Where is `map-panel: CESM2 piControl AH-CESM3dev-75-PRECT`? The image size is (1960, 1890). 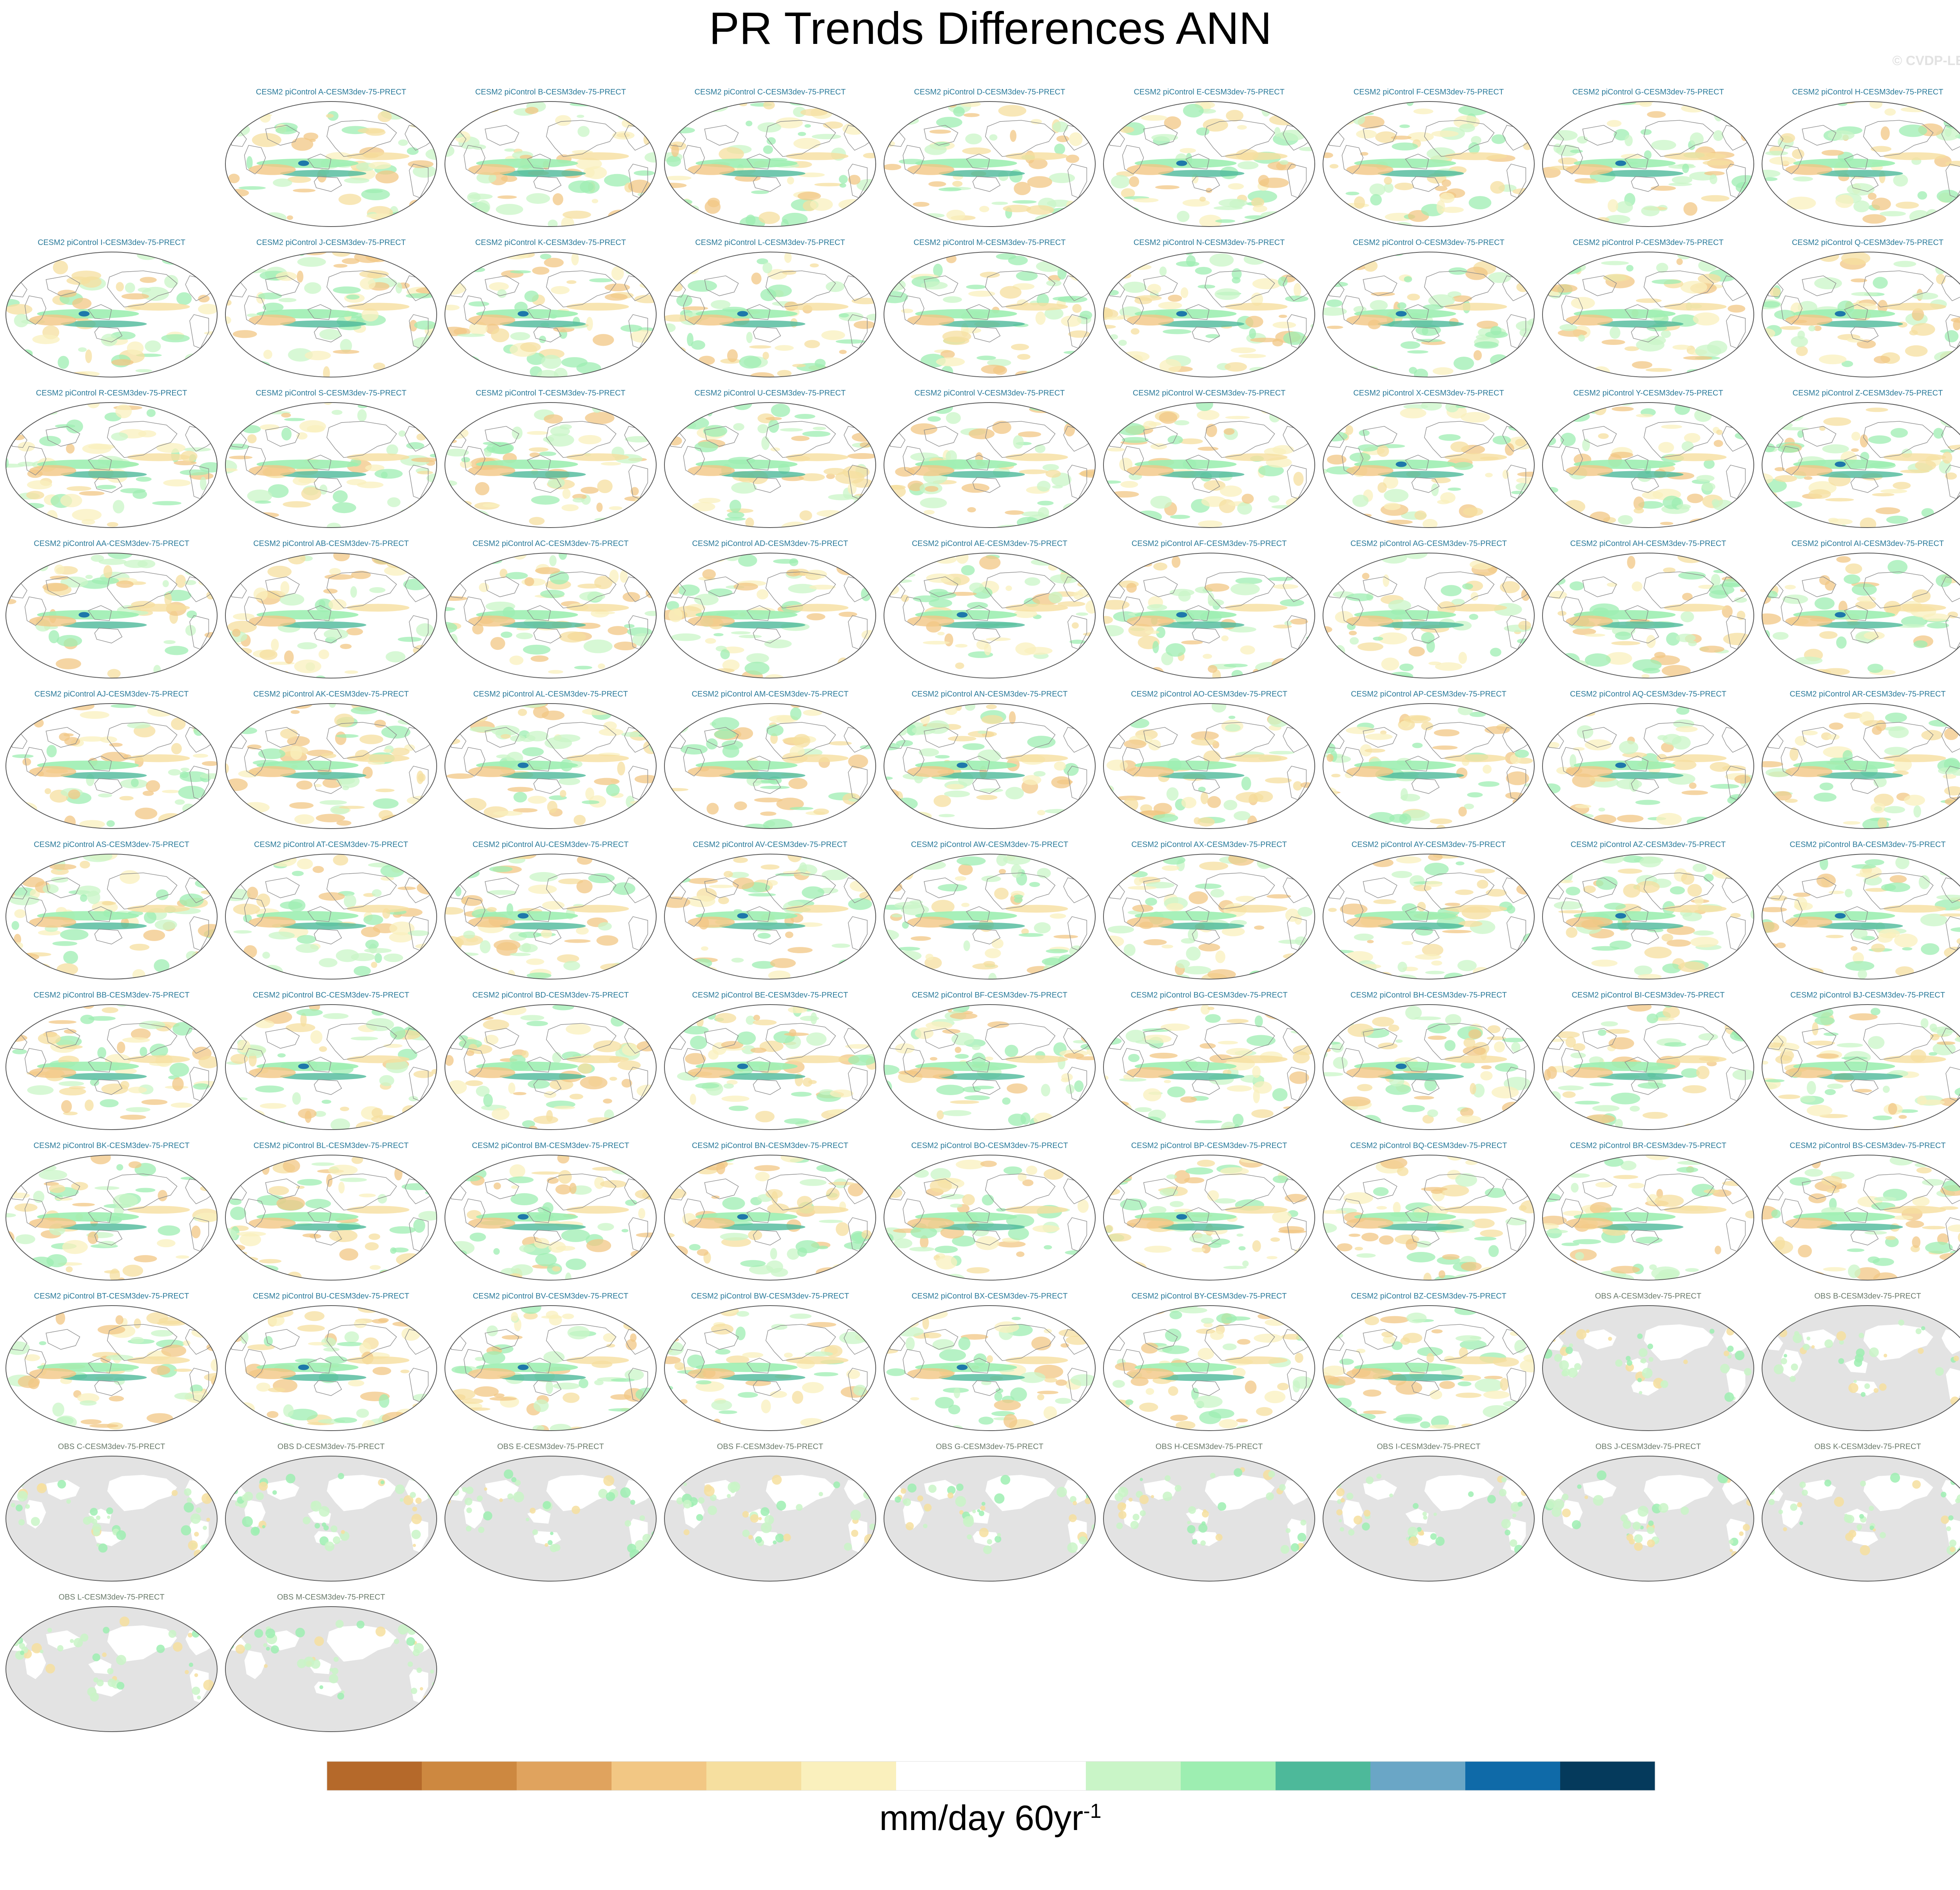 map-panel: CESM2 piControl AH-CESM3dev-75-PRECT is located at coordinates (1648, 611).